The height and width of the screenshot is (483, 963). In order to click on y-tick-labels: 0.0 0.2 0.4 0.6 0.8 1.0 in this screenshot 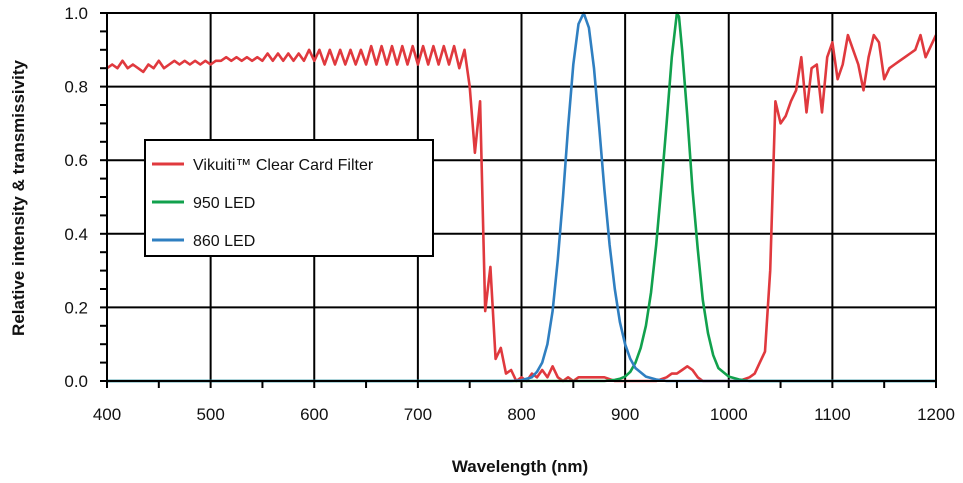, I will do `click(76, 197)`.